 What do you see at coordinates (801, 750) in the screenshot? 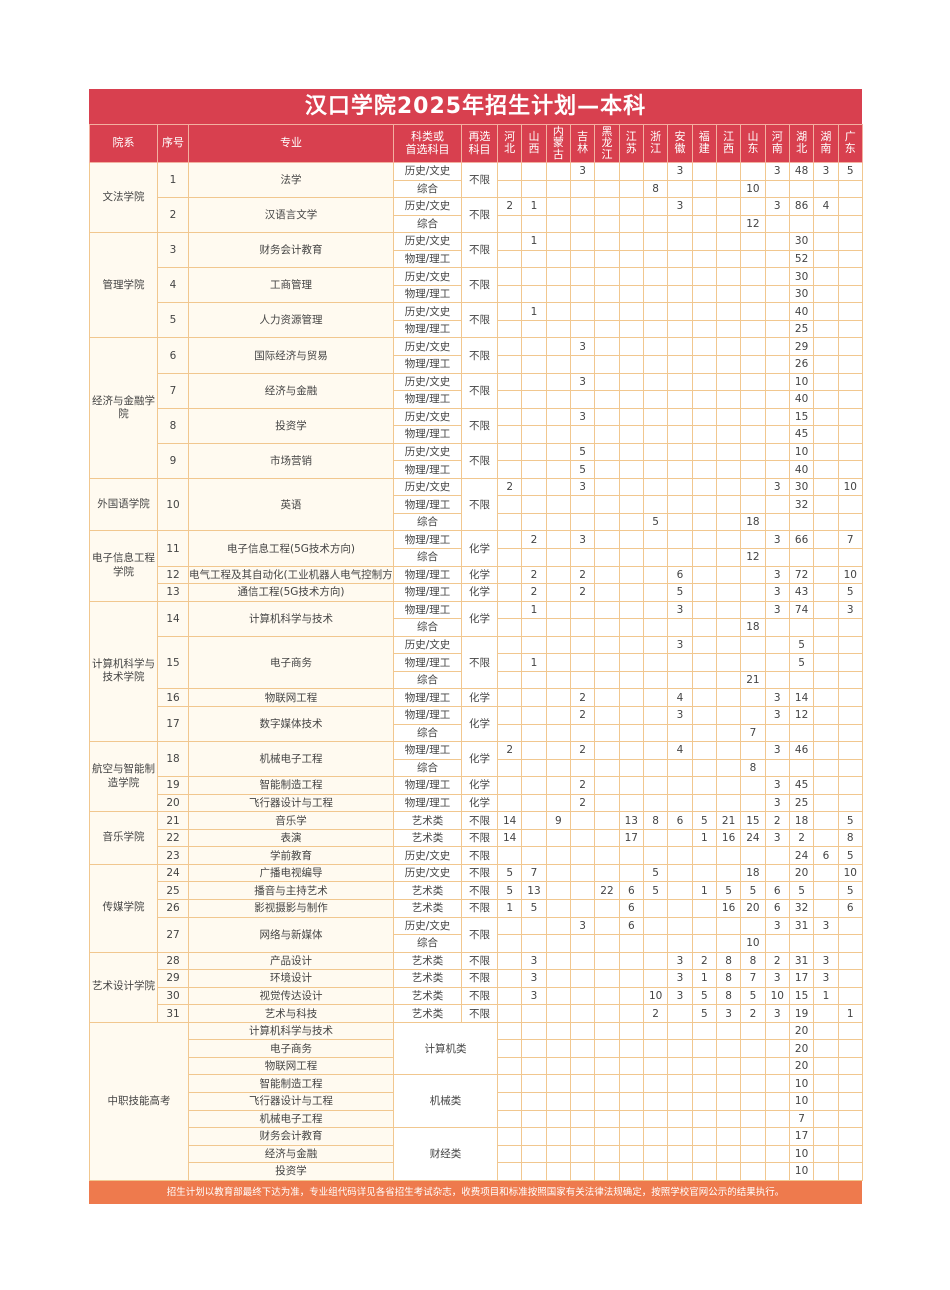
I see `quota-cell: 46` at bounding box center [801, 750].